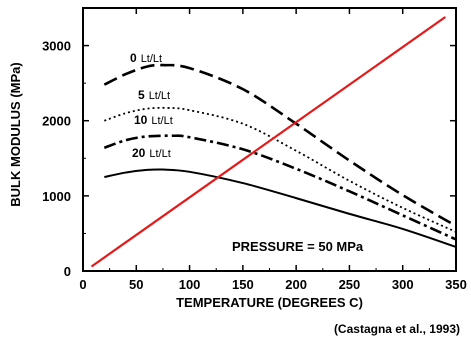 The image size is (471, 341). I want to click on series-label-number: 10, so click(141, 120).